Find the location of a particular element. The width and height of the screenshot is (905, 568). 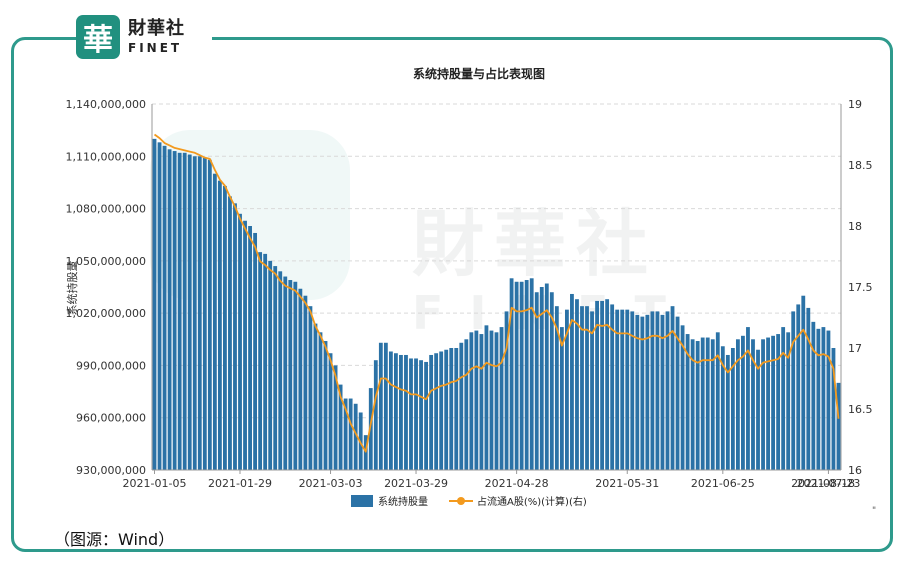

chart-title: 系统持股量与占比表现图 is located at coordinates (479, 73).